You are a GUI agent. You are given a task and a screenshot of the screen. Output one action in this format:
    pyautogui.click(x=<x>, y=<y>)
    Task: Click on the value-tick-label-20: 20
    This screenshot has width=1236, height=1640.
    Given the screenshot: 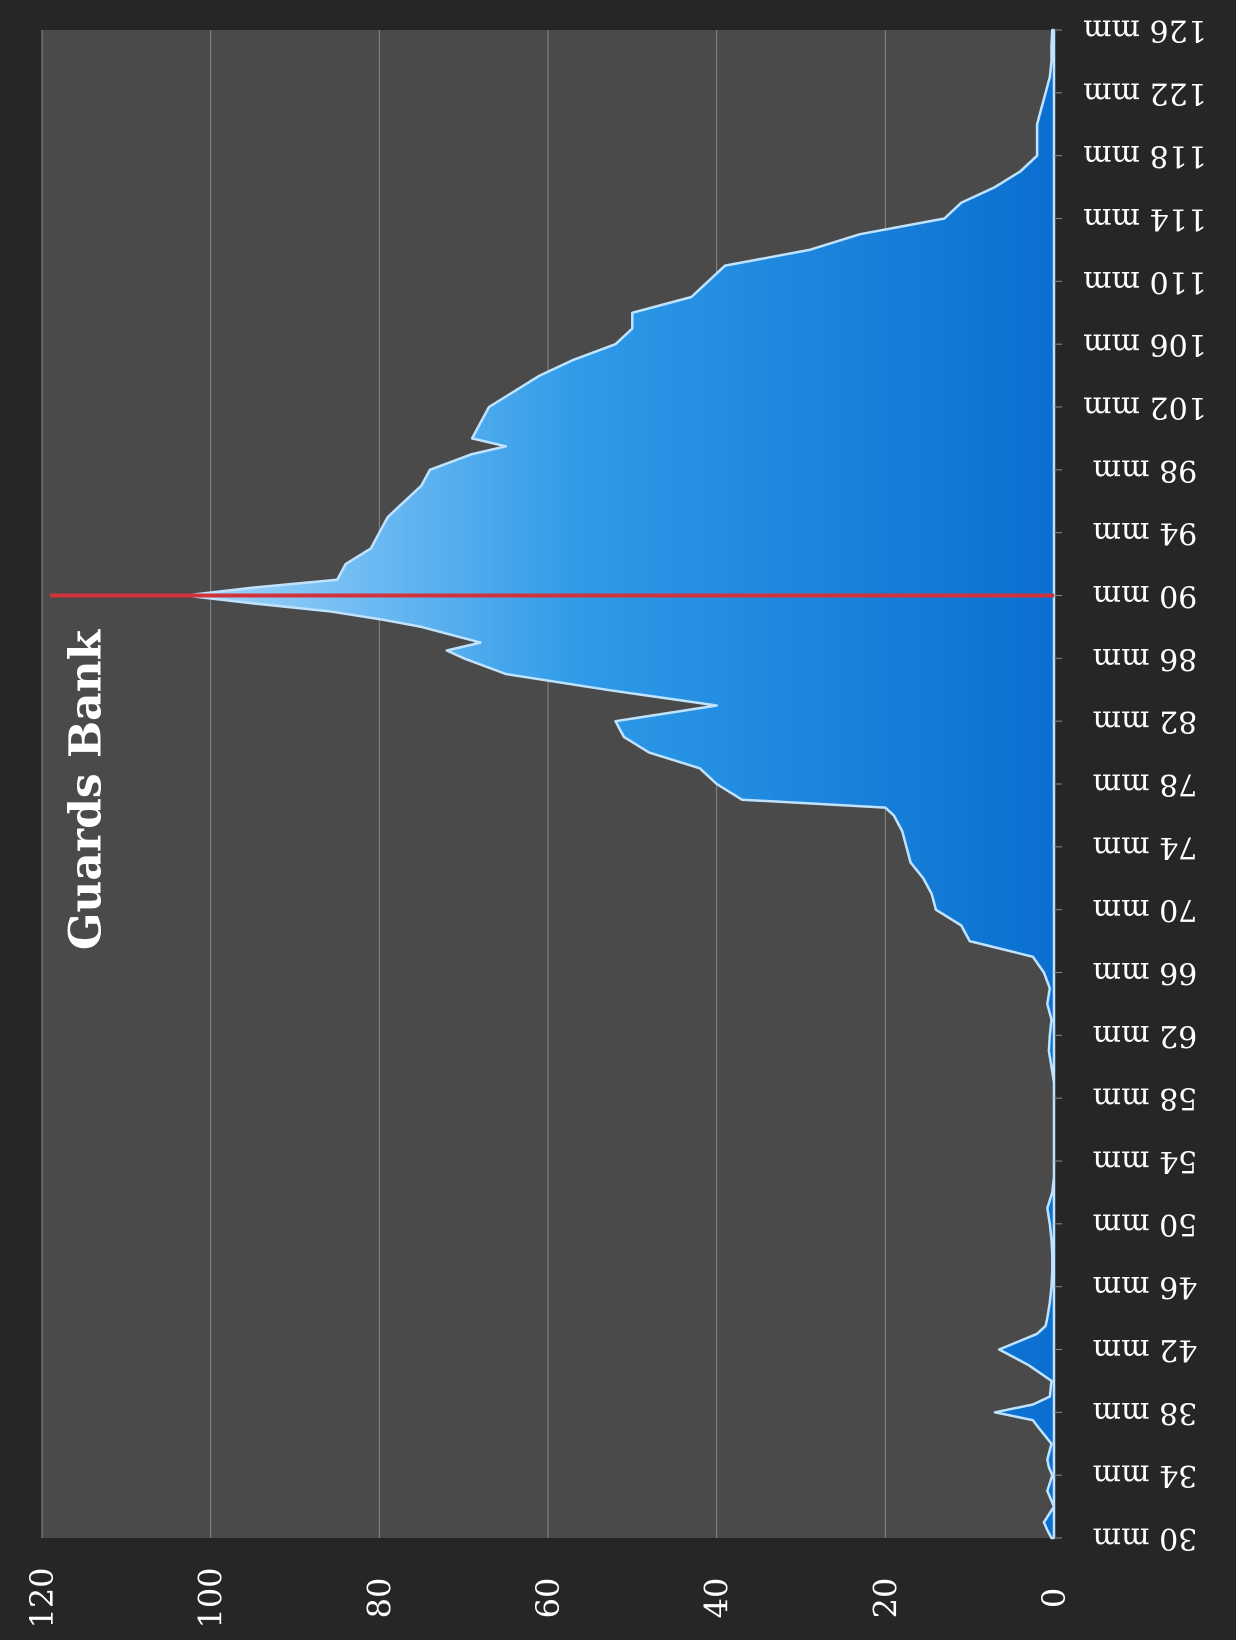 What is the action you would take?
    pyautogui.click(x=885, y=1598)
    